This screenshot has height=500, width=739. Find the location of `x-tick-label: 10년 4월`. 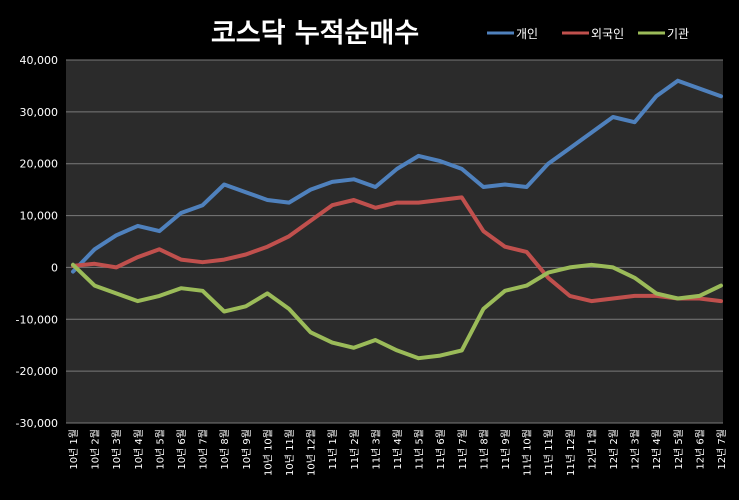

x-tick-label: 10년 4월 is located at coordinates (139, 449).